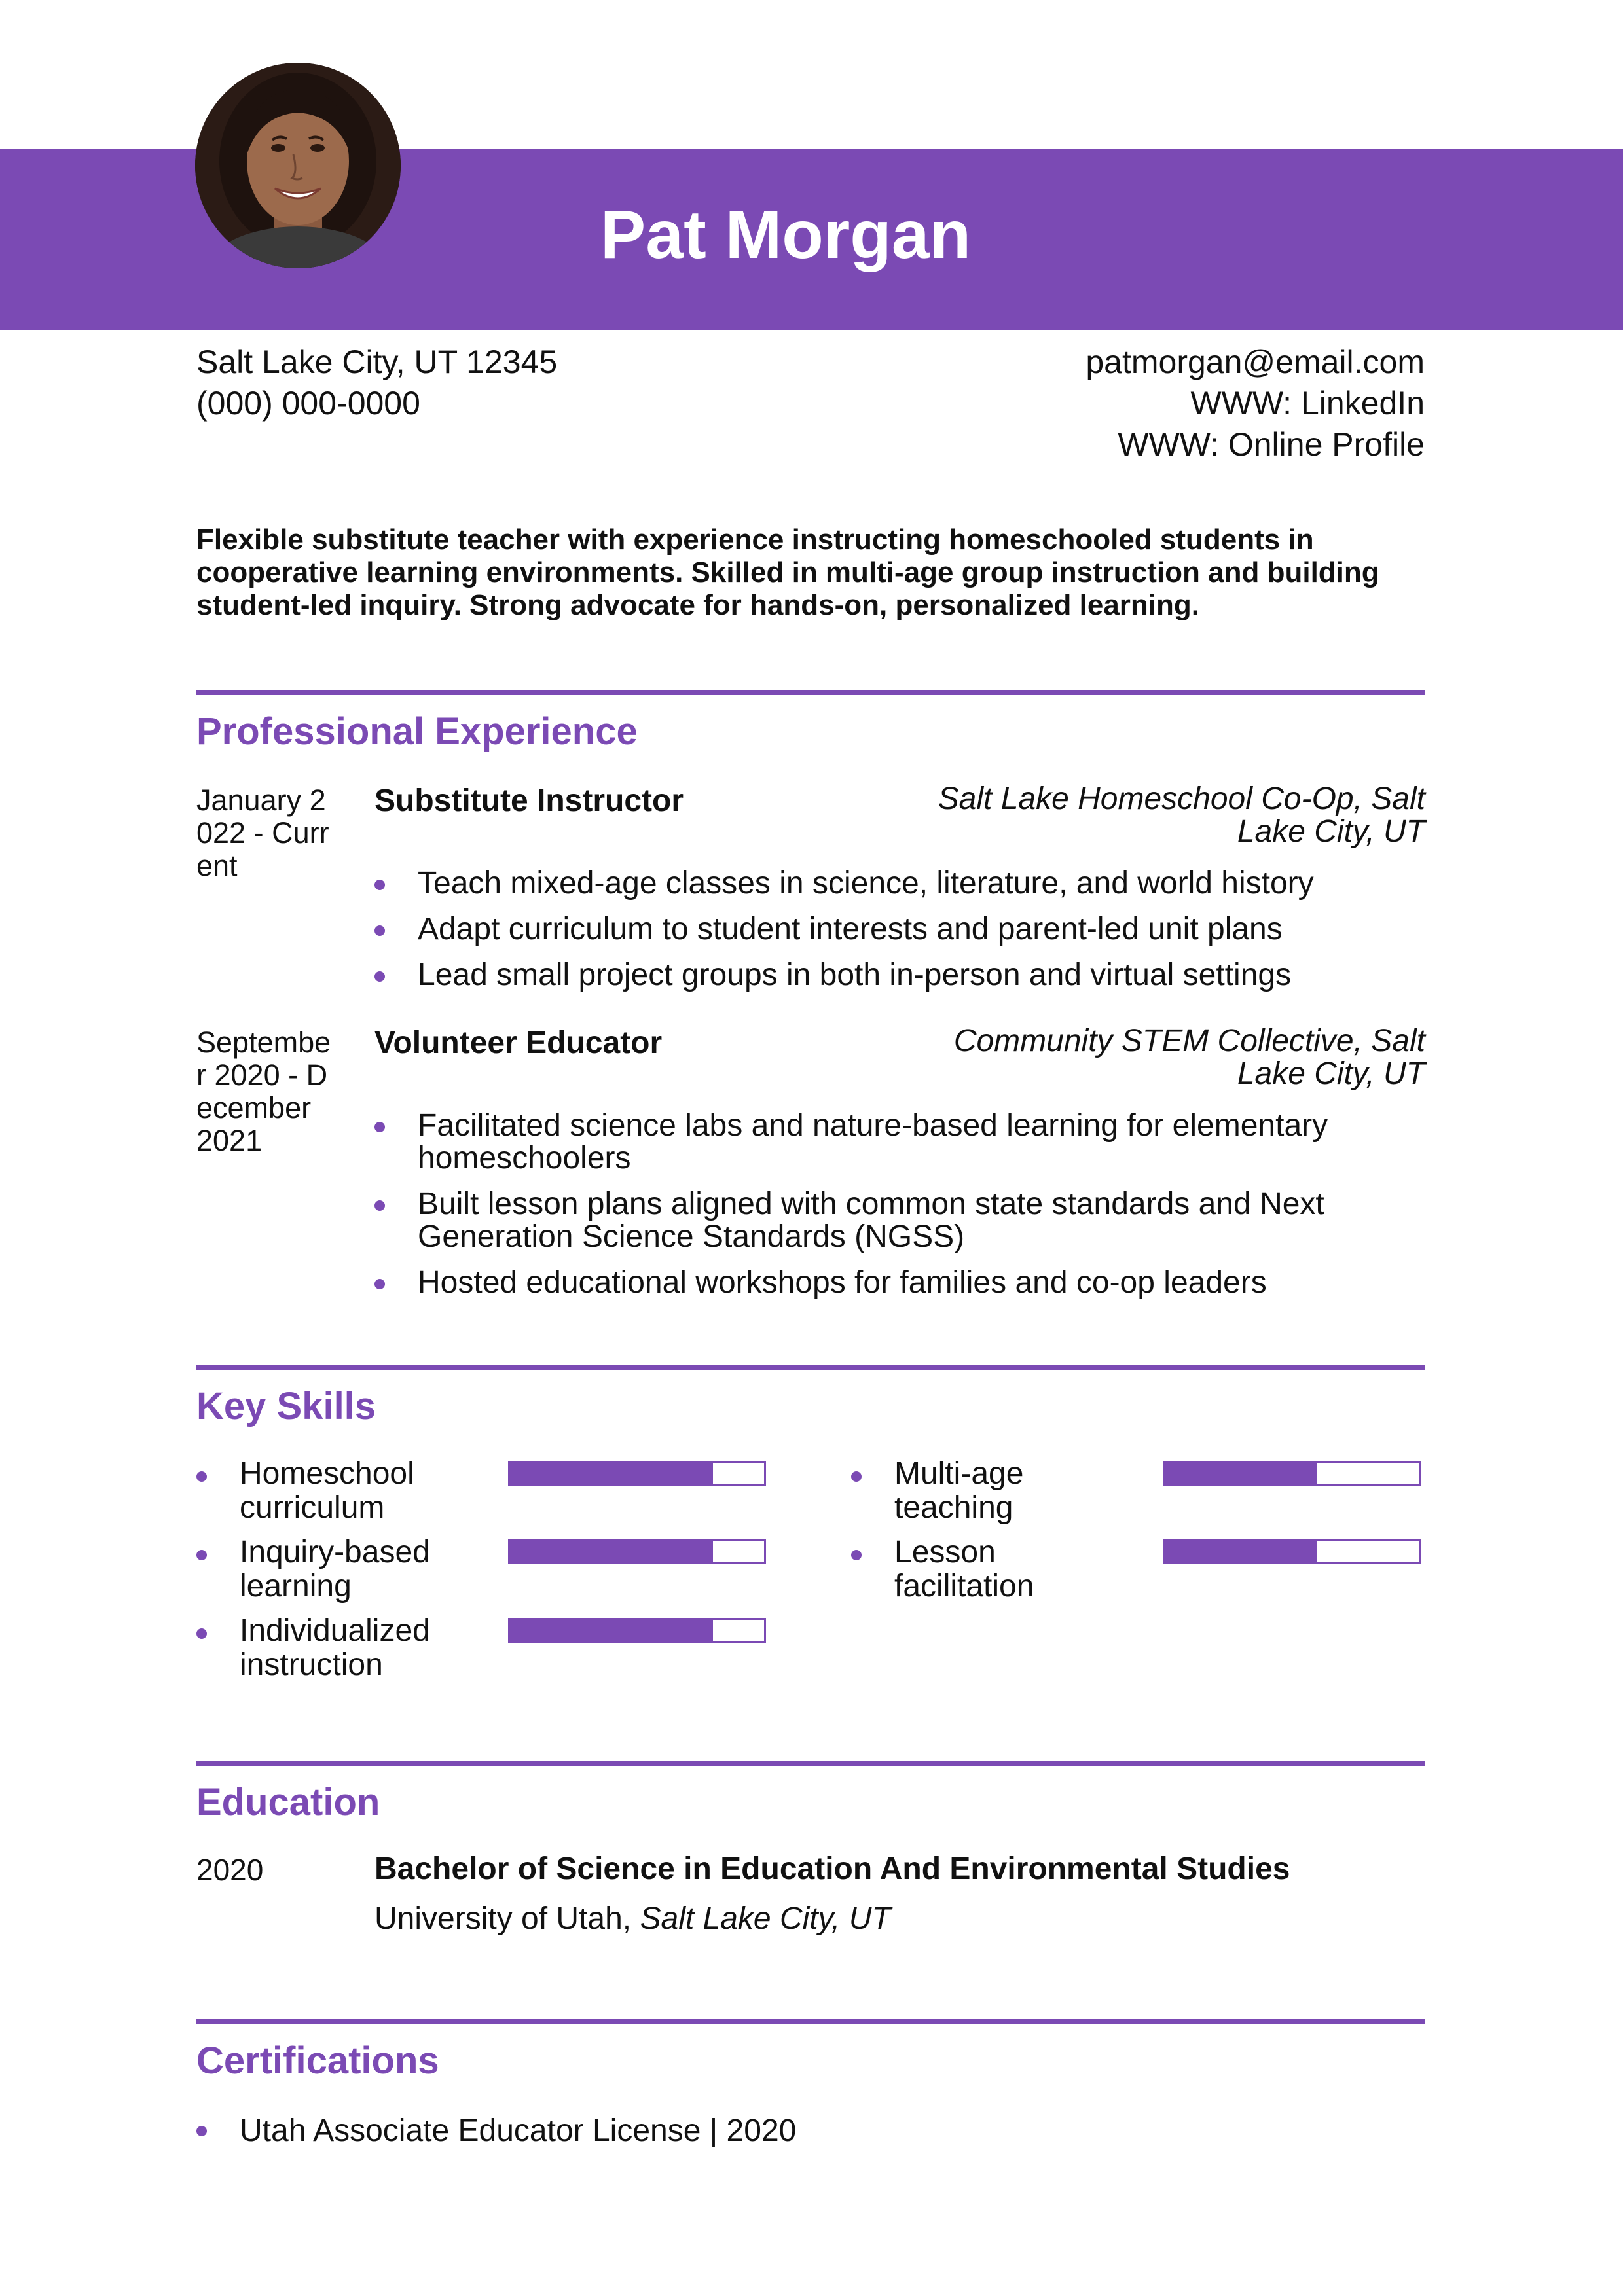 The image size is (1623, 2296). I want to click on skill-name: Lesson facilitation, so click(971, 1569).